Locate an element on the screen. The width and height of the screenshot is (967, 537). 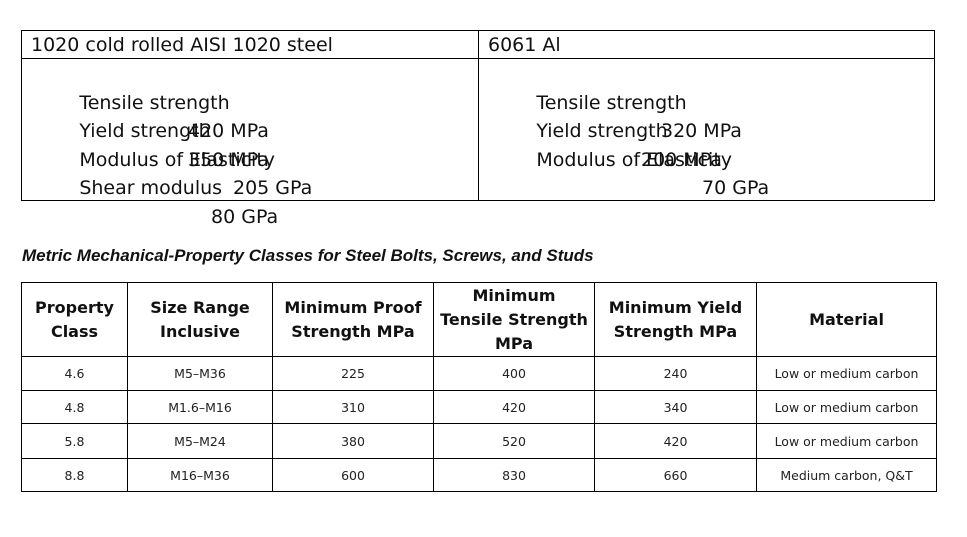
aluminum-title: 6061 Al is located at coordinates (706, 45).